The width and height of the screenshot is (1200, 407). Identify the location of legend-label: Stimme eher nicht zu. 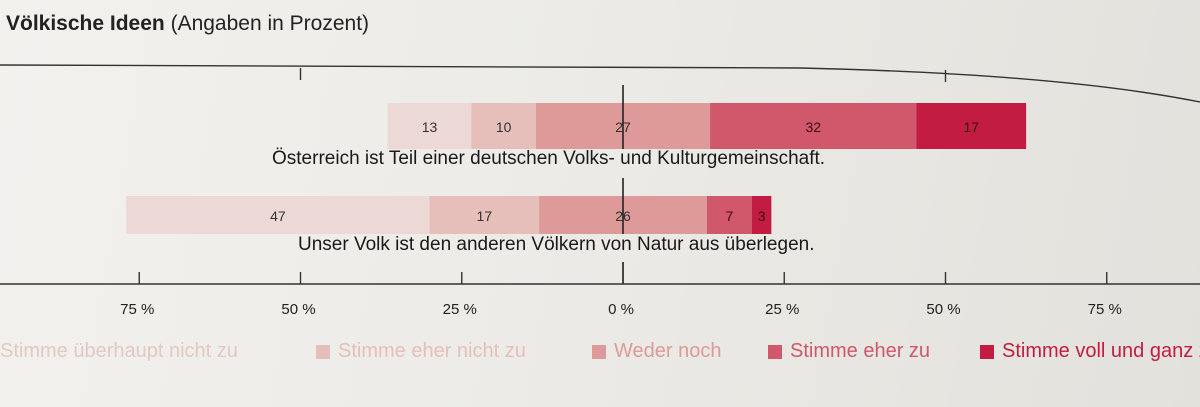
(432, 351).